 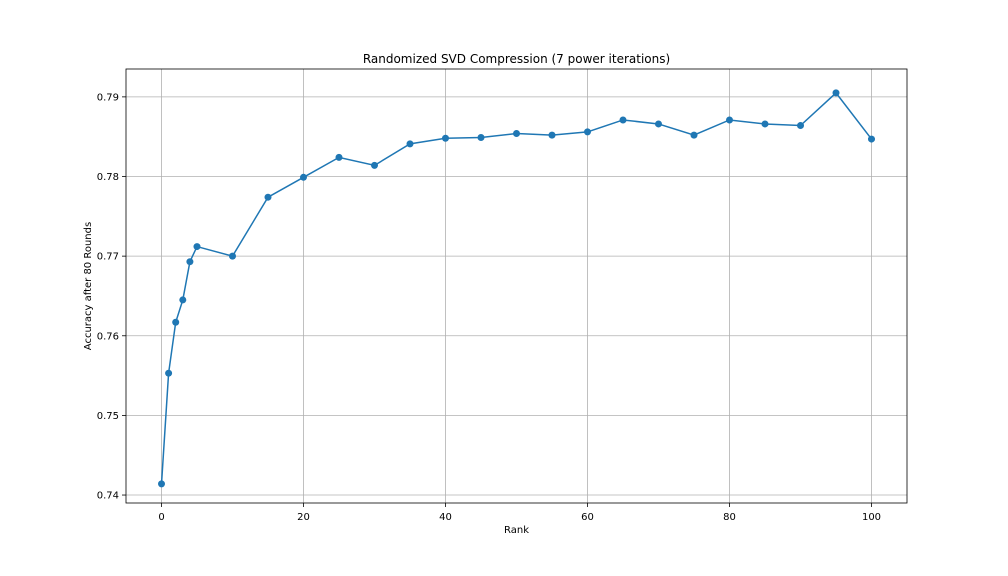 What do you see at coordinates (303, 517) in the screenshot?
I see `x-tick-label: 20` at bounding box center [303, 517].